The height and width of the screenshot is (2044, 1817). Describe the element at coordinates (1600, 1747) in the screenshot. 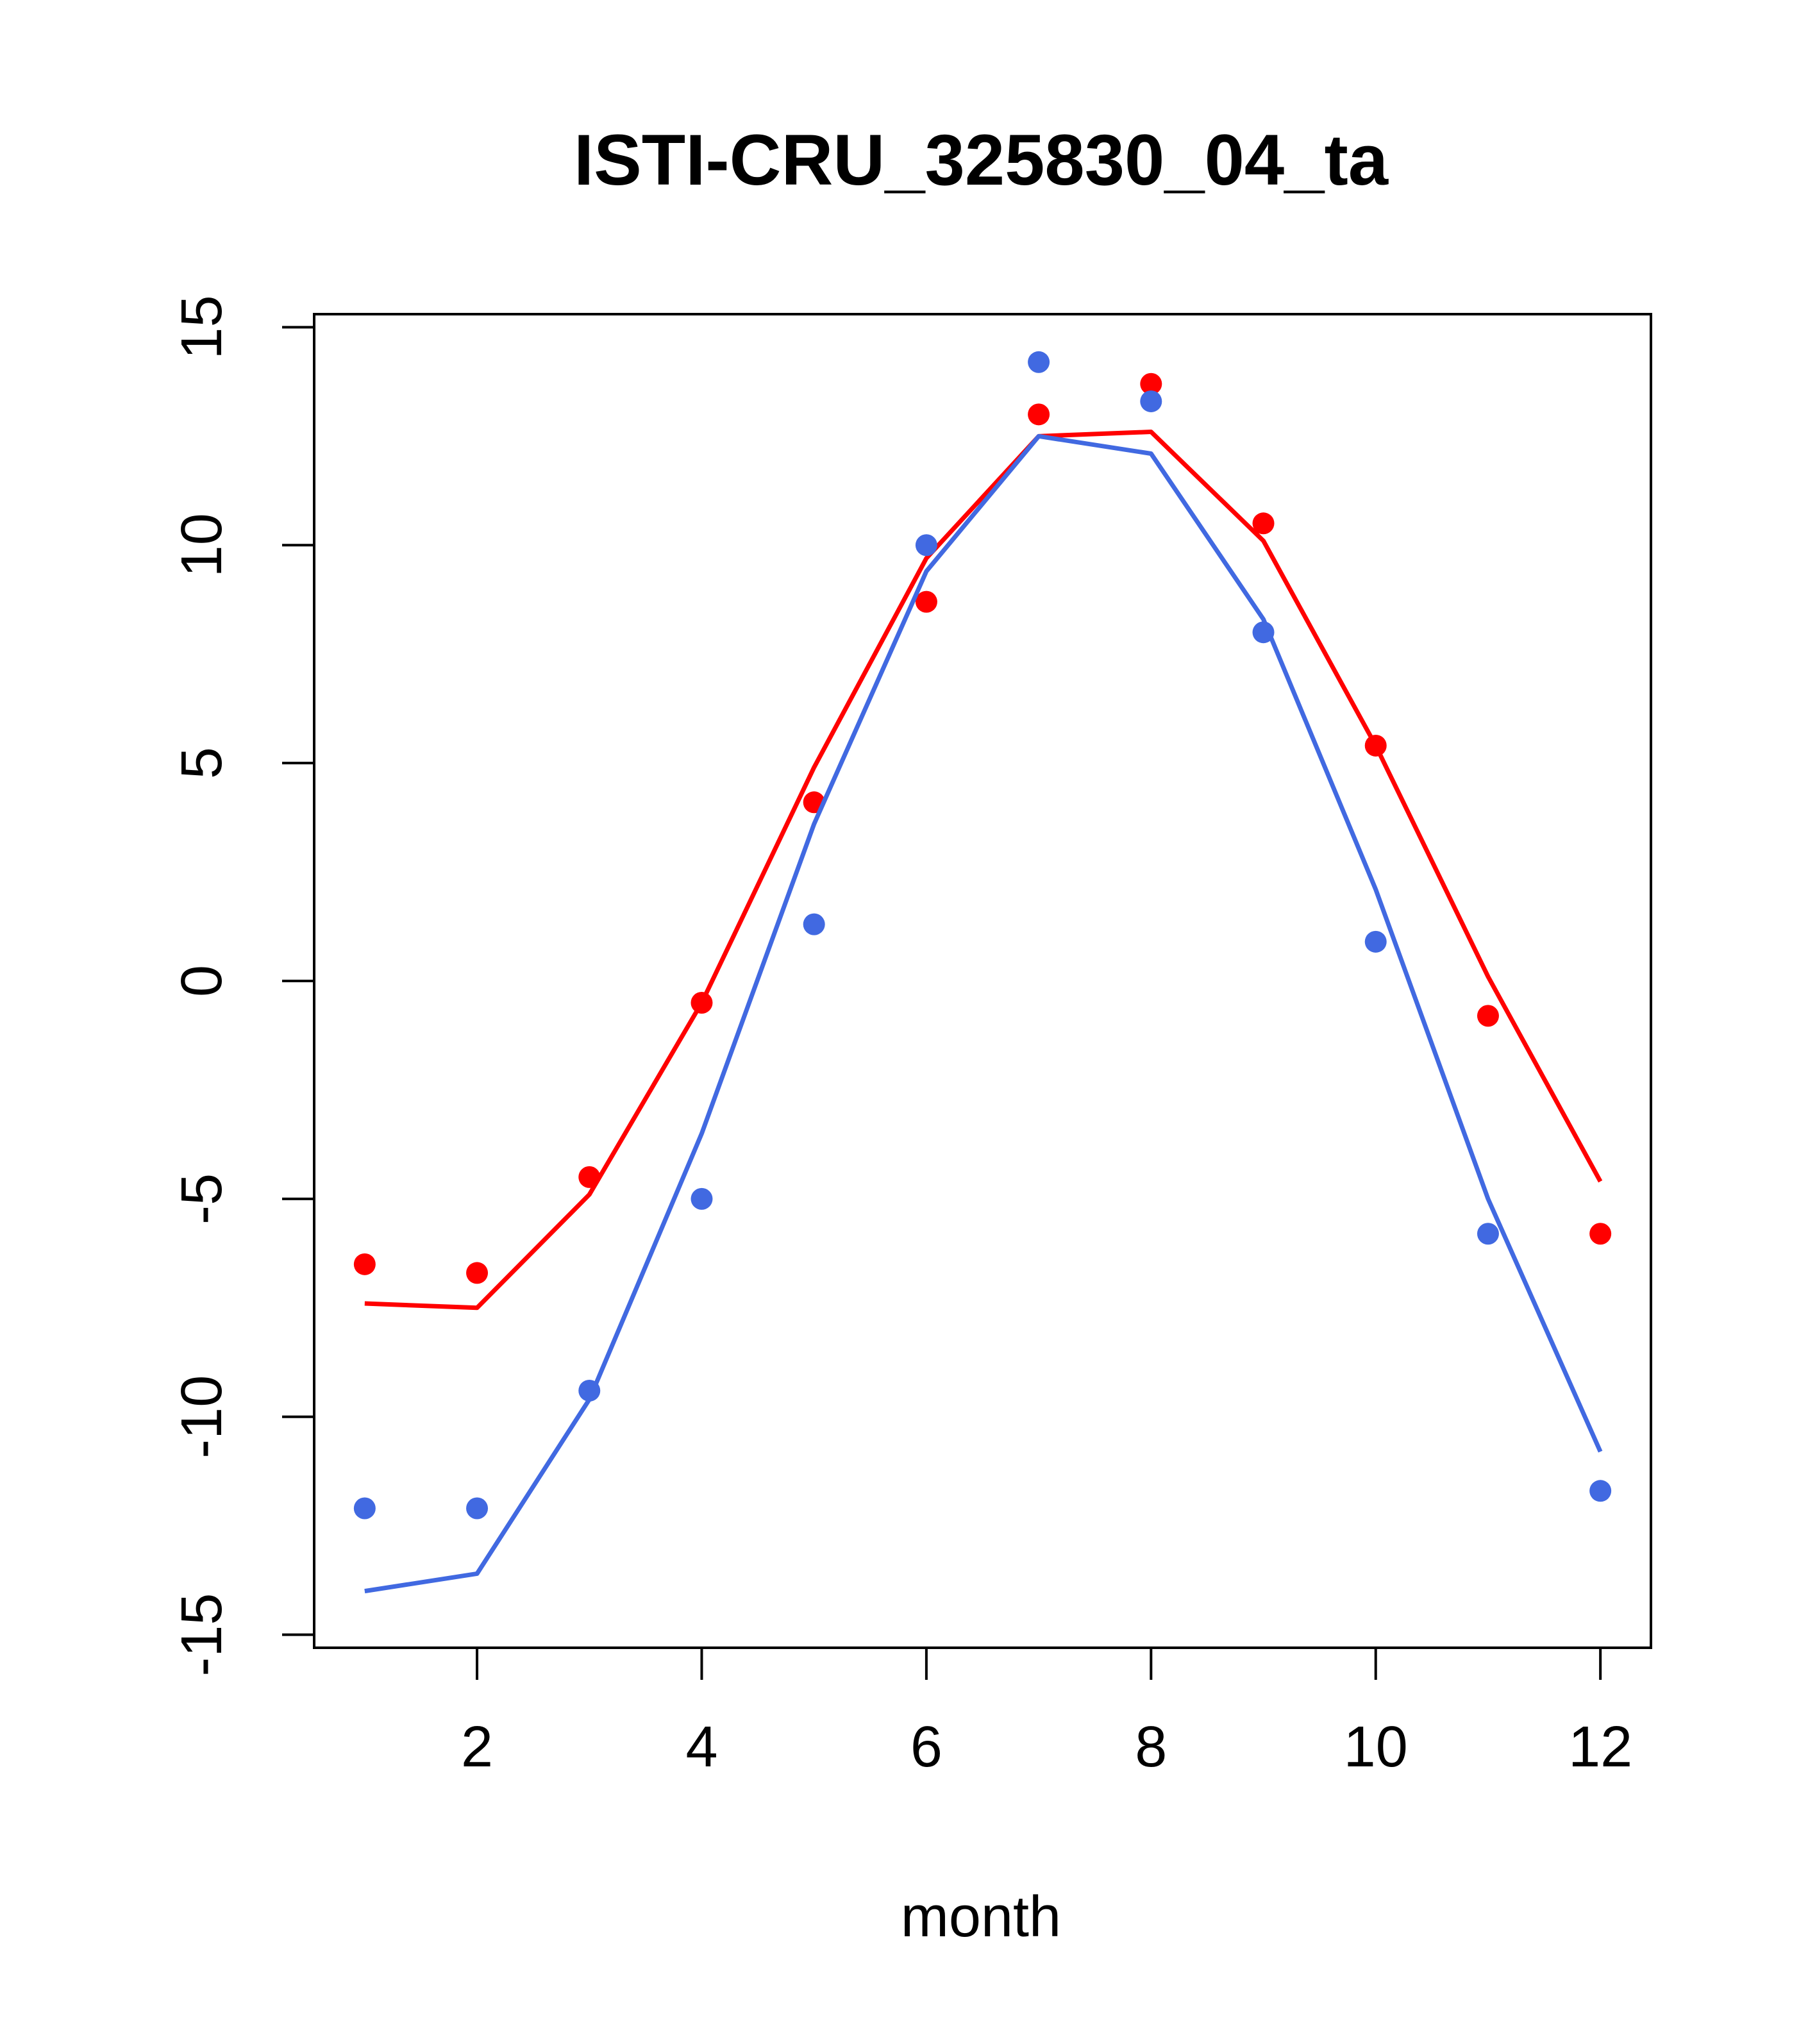

I see `x-tick-label: 12` at that location.